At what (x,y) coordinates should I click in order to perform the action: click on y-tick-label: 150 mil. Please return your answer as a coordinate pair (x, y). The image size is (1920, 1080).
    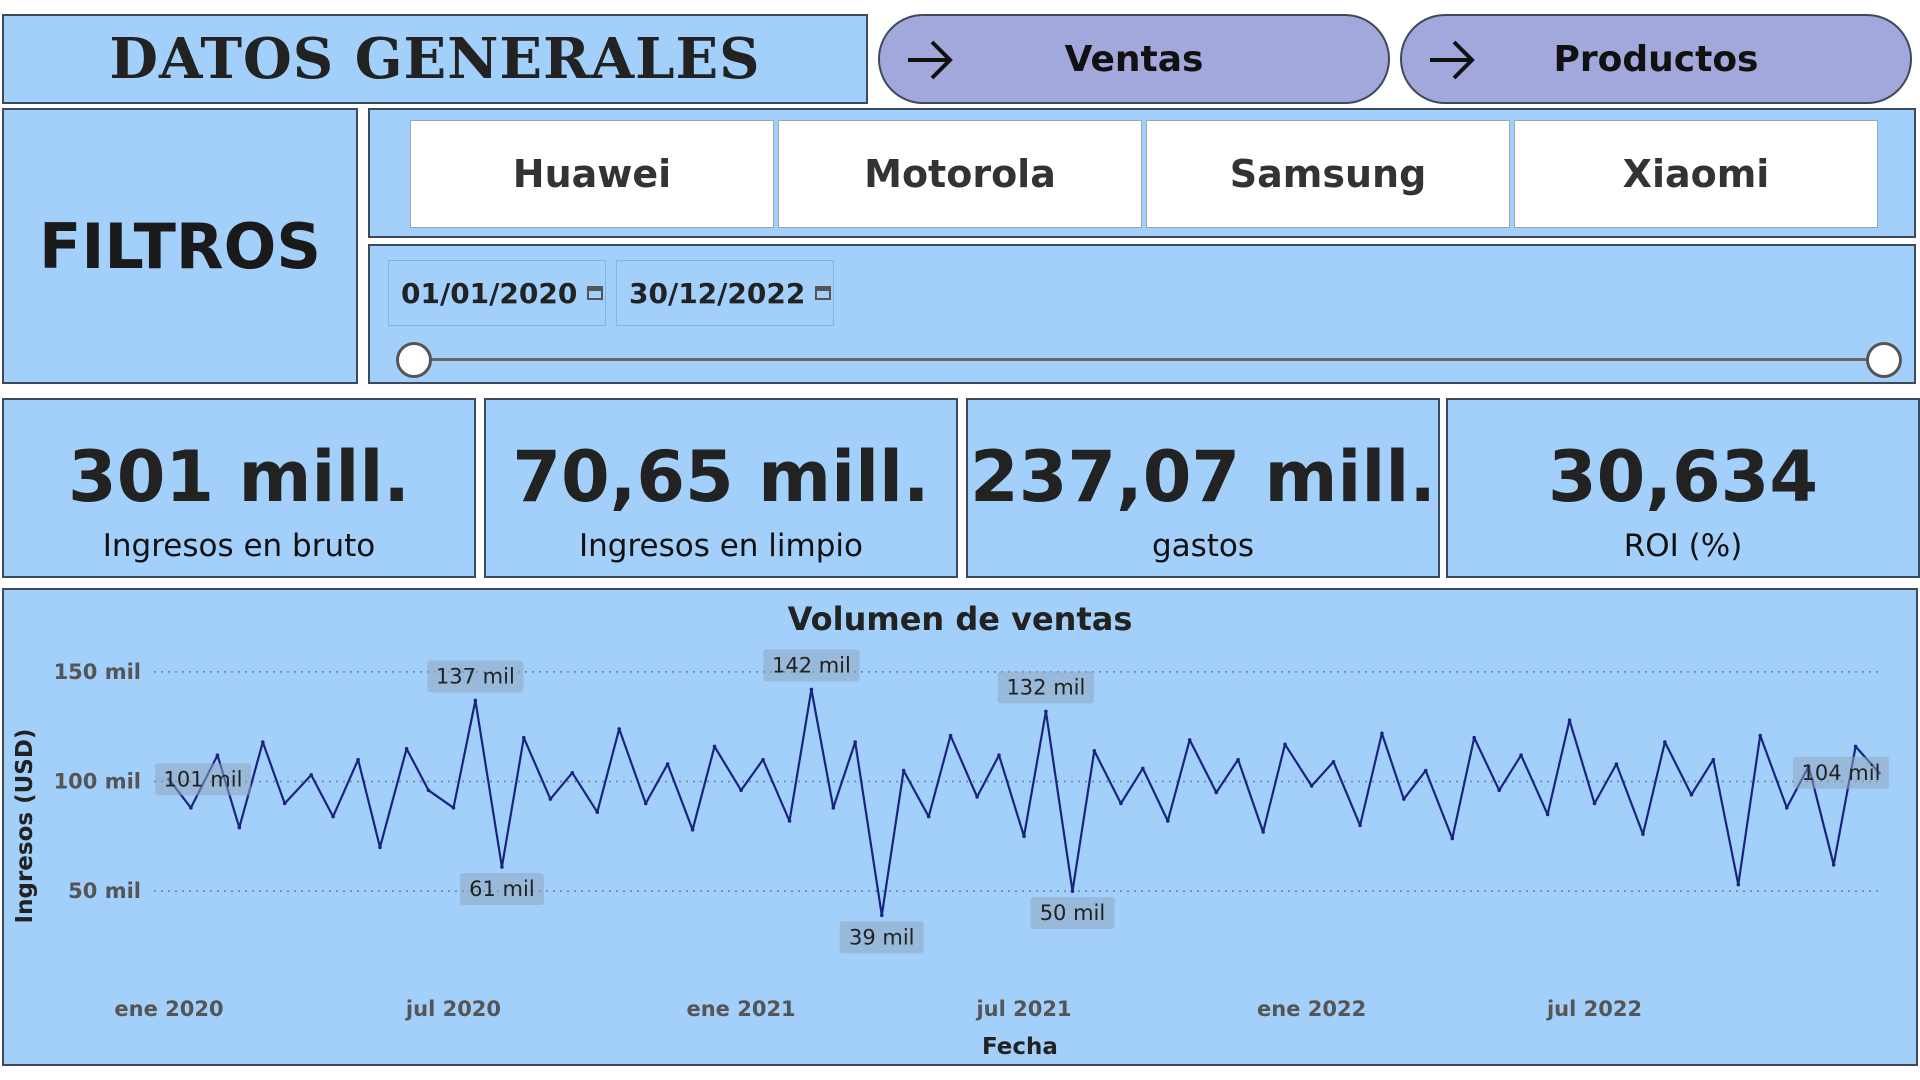
    Looking at the image, I should click on (97, 672).